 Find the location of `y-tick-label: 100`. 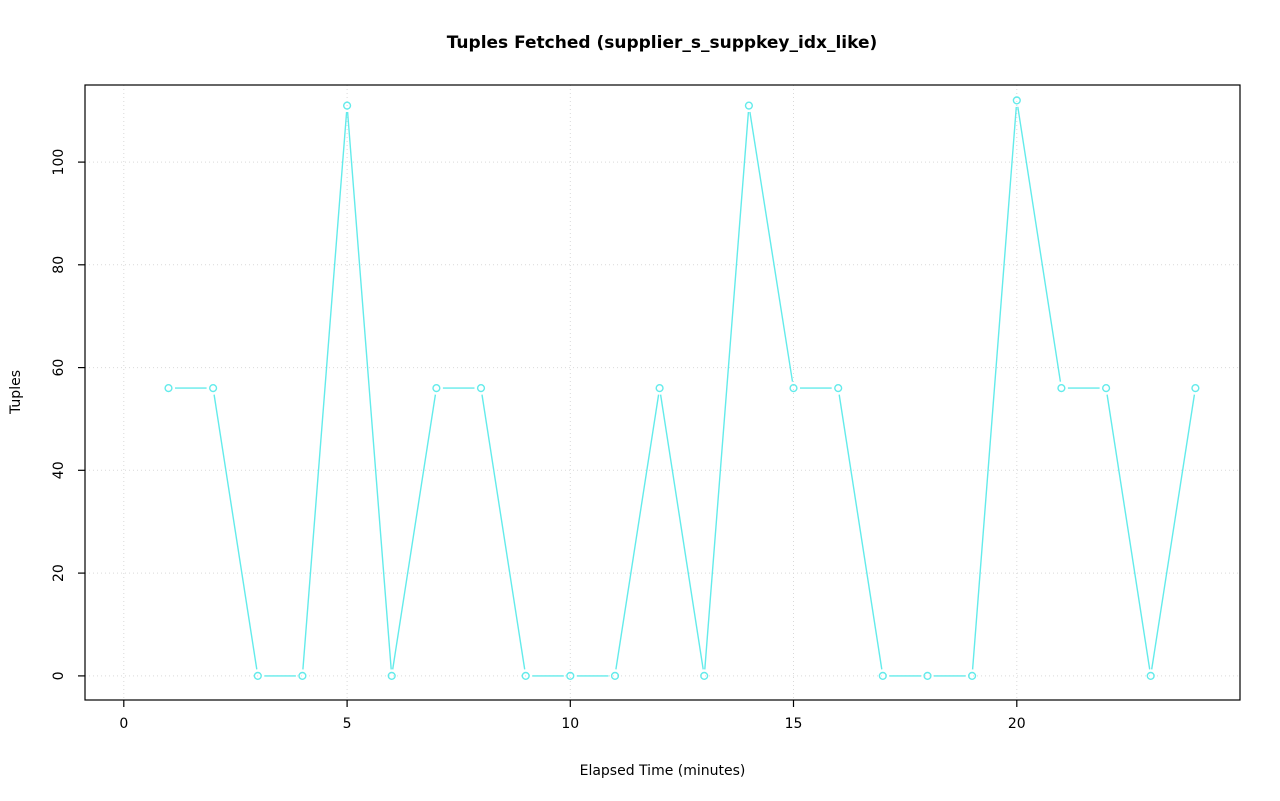

y-tick-label: 100 is located at coordinates (59, 162).